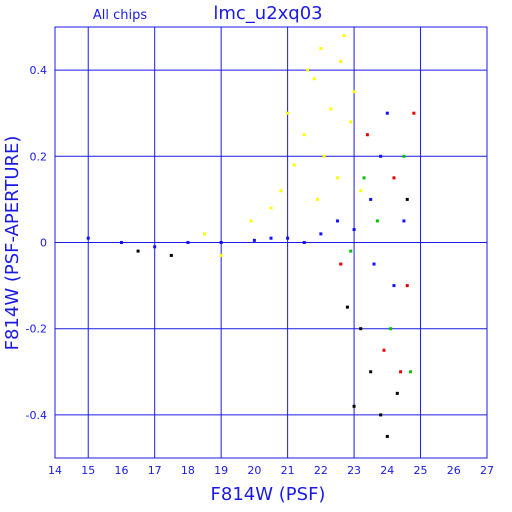  I want to click on chart-title: lmc_u2xq03, so click(267, 13).